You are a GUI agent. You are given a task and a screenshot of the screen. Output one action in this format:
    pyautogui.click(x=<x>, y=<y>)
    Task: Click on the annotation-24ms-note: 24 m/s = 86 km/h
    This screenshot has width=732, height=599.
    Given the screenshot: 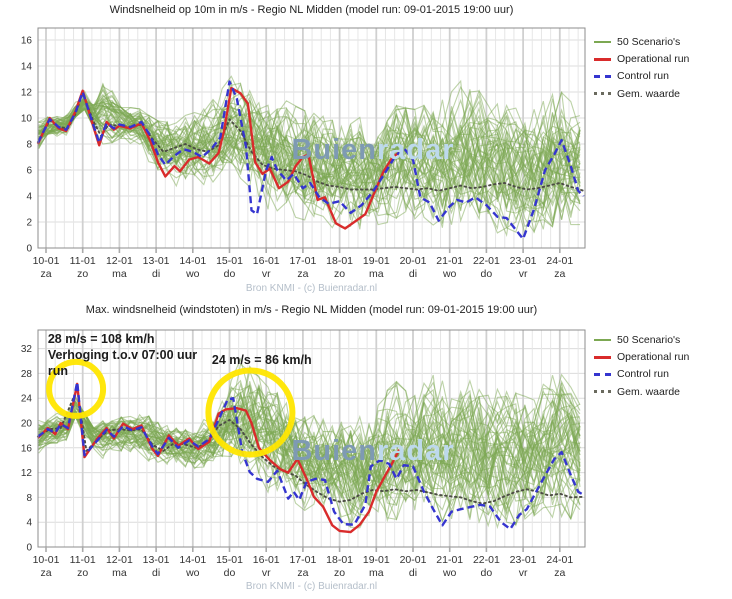 What is the action you would take?
    pyautogui.click(x=262, y=360)
    